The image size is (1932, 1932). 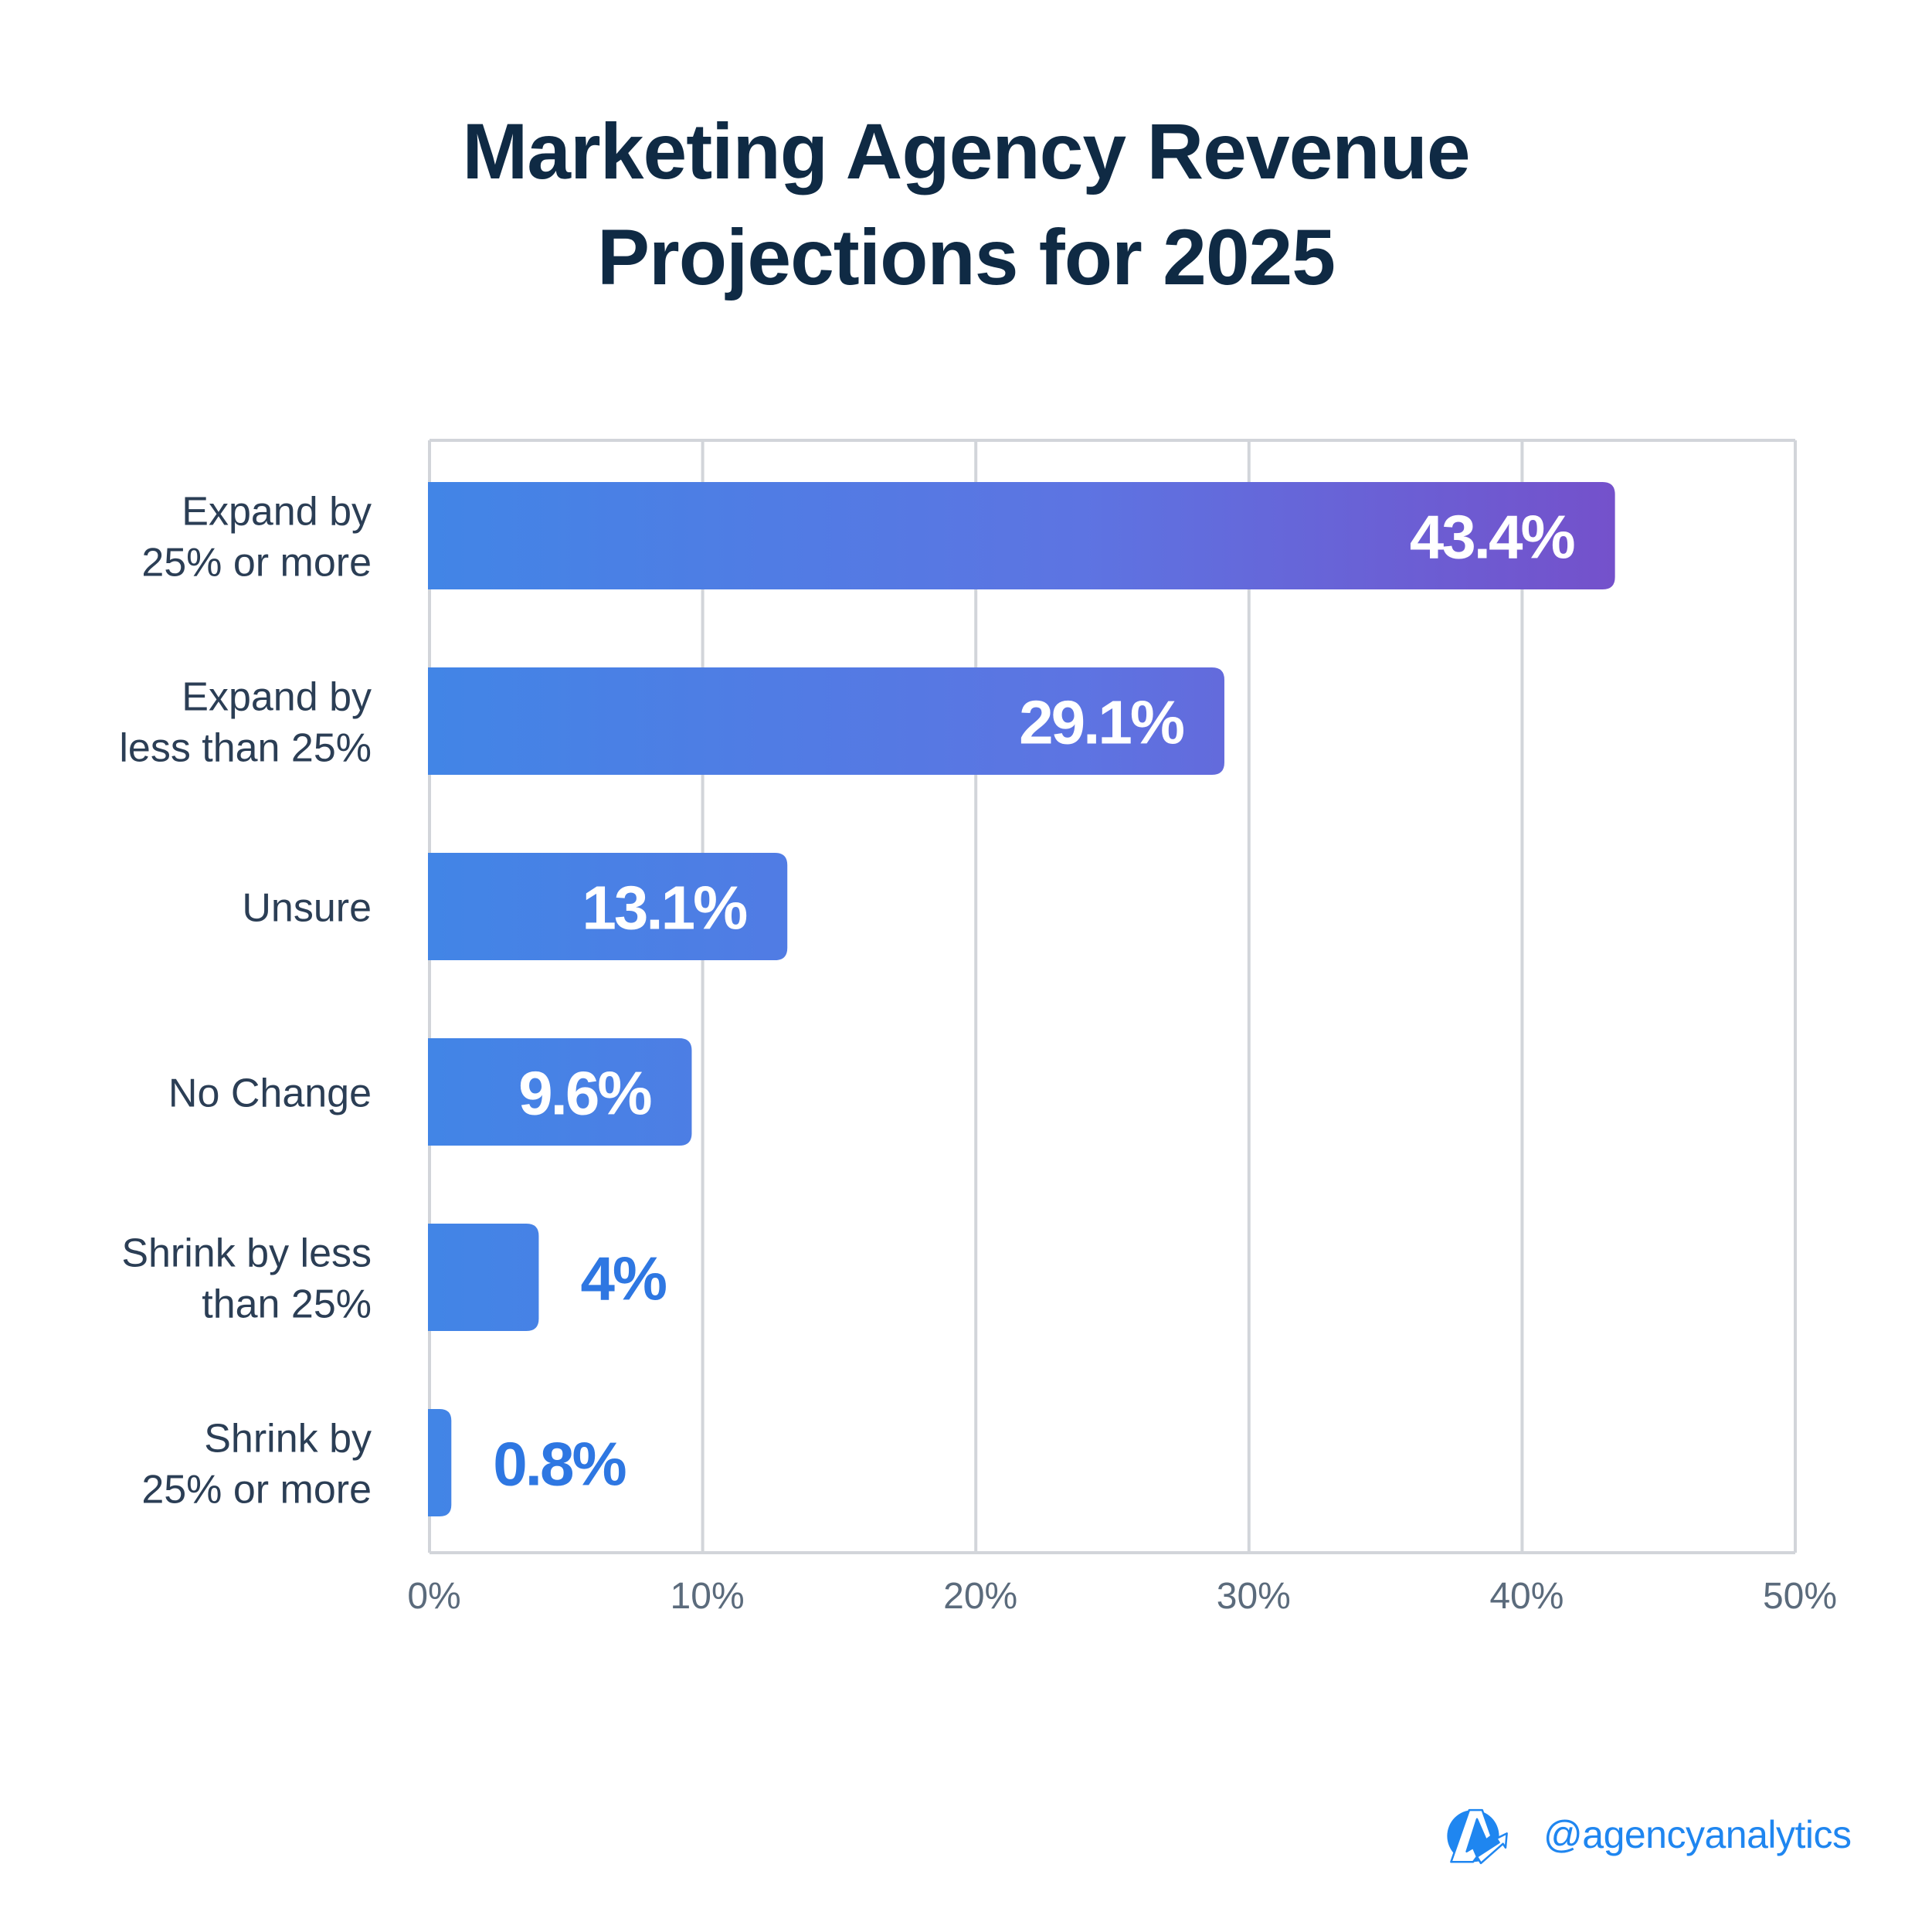 I want to click on value-label: 29.1%, so click(x=1102, y=723).